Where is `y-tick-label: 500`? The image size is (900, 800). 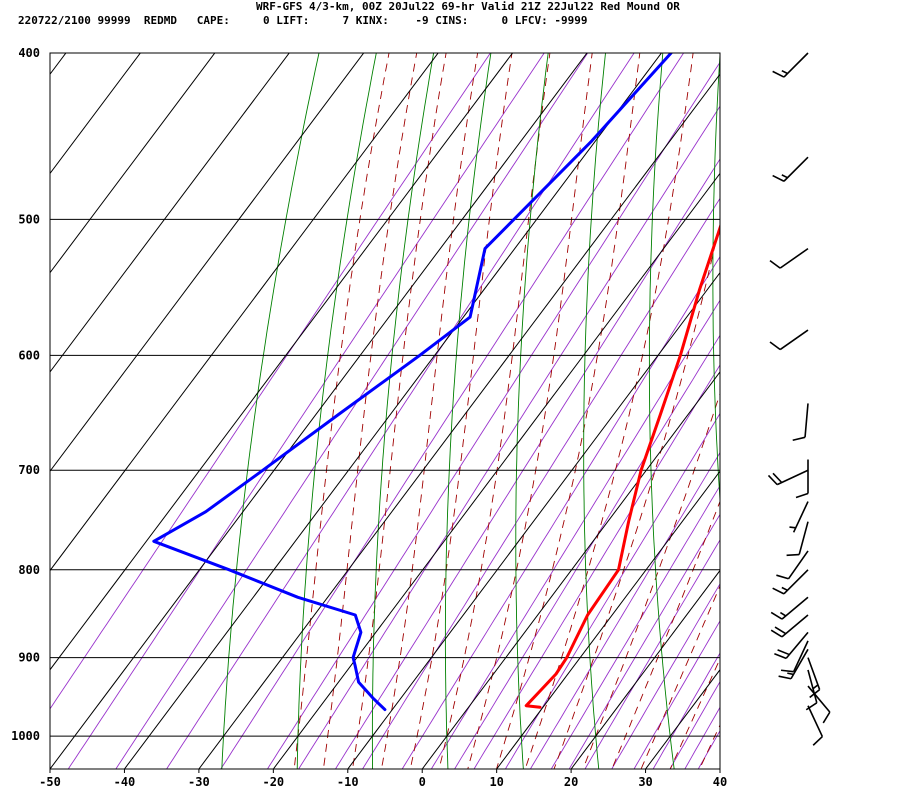 y-tick-label: 500 is located at coordinates (29, 219).